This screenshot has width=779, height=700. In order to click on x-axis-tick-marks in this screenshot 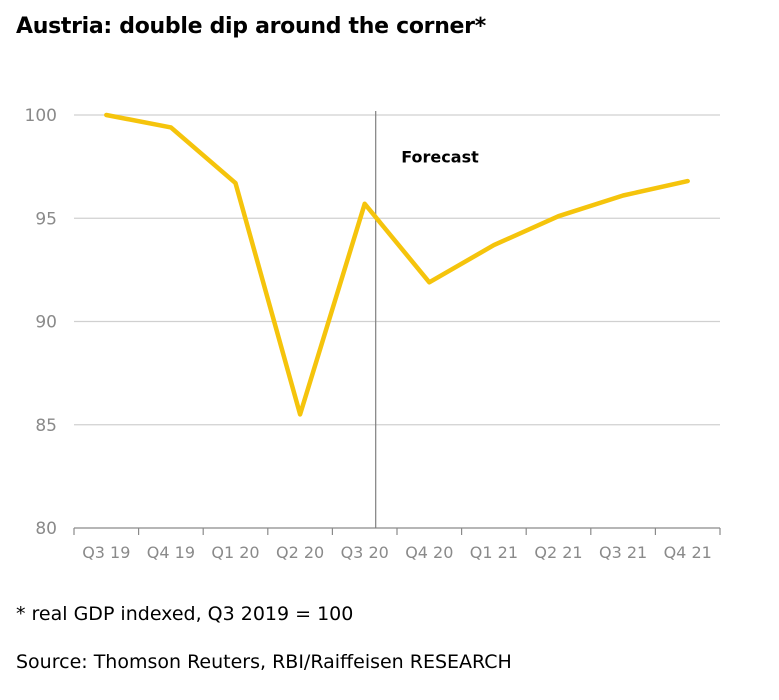, I will do `click(397, 531)`.